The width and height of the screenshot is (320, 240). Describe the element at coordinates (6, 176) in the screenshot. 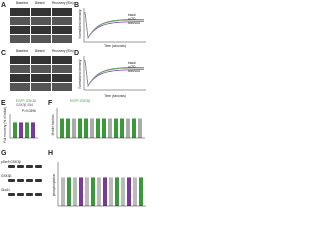

I see `blot-label: GSK3β` at that location.